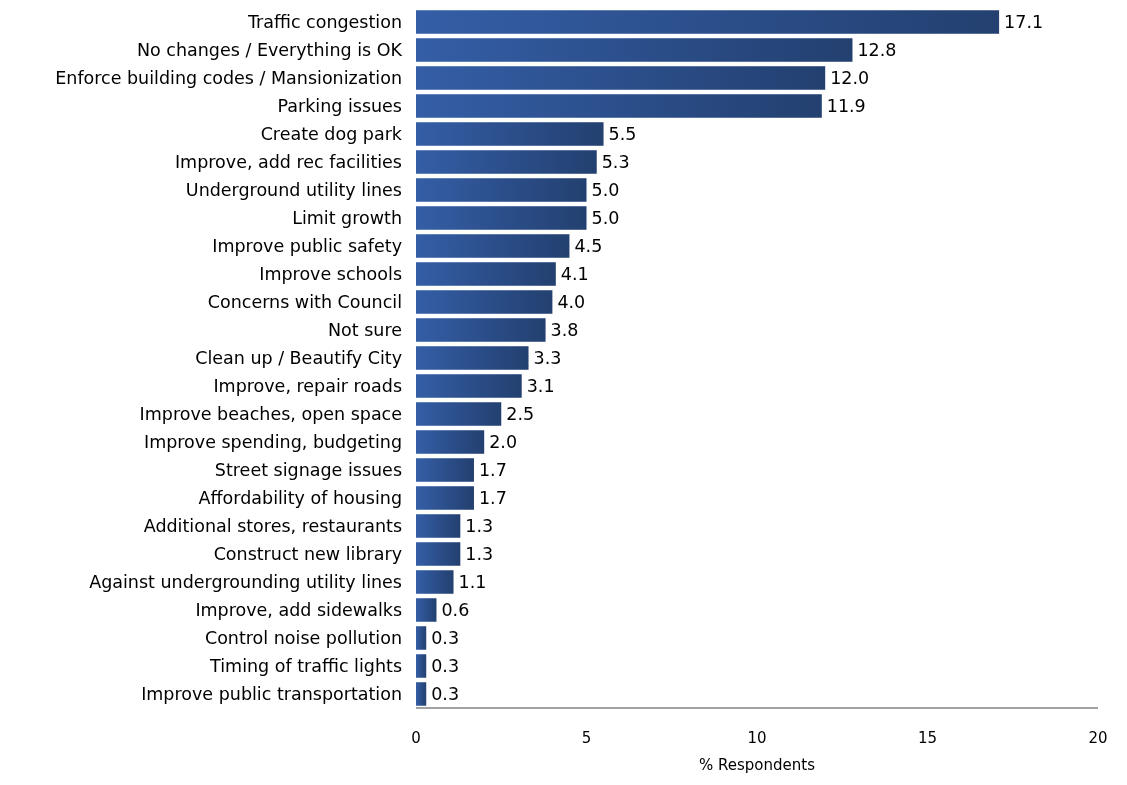  Describe the element at coordinates (1098, 738) in the screenshot. I see `x-tick-label: 20` at that location.